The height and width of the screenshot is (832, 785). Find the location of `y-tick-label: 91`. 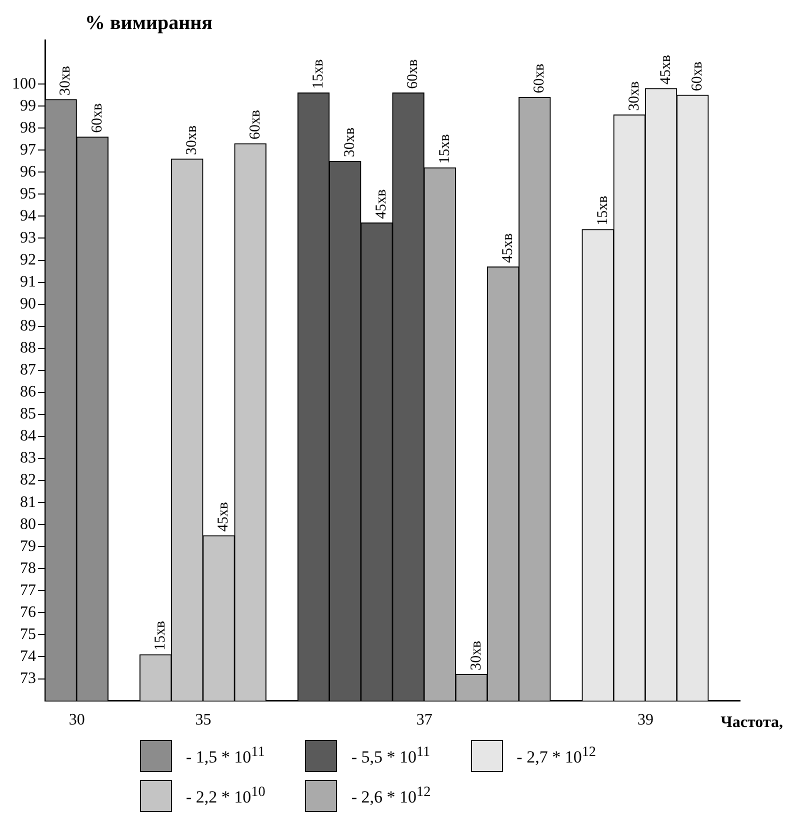

y-tick-label: 91 is located at coordinates (28, 281).